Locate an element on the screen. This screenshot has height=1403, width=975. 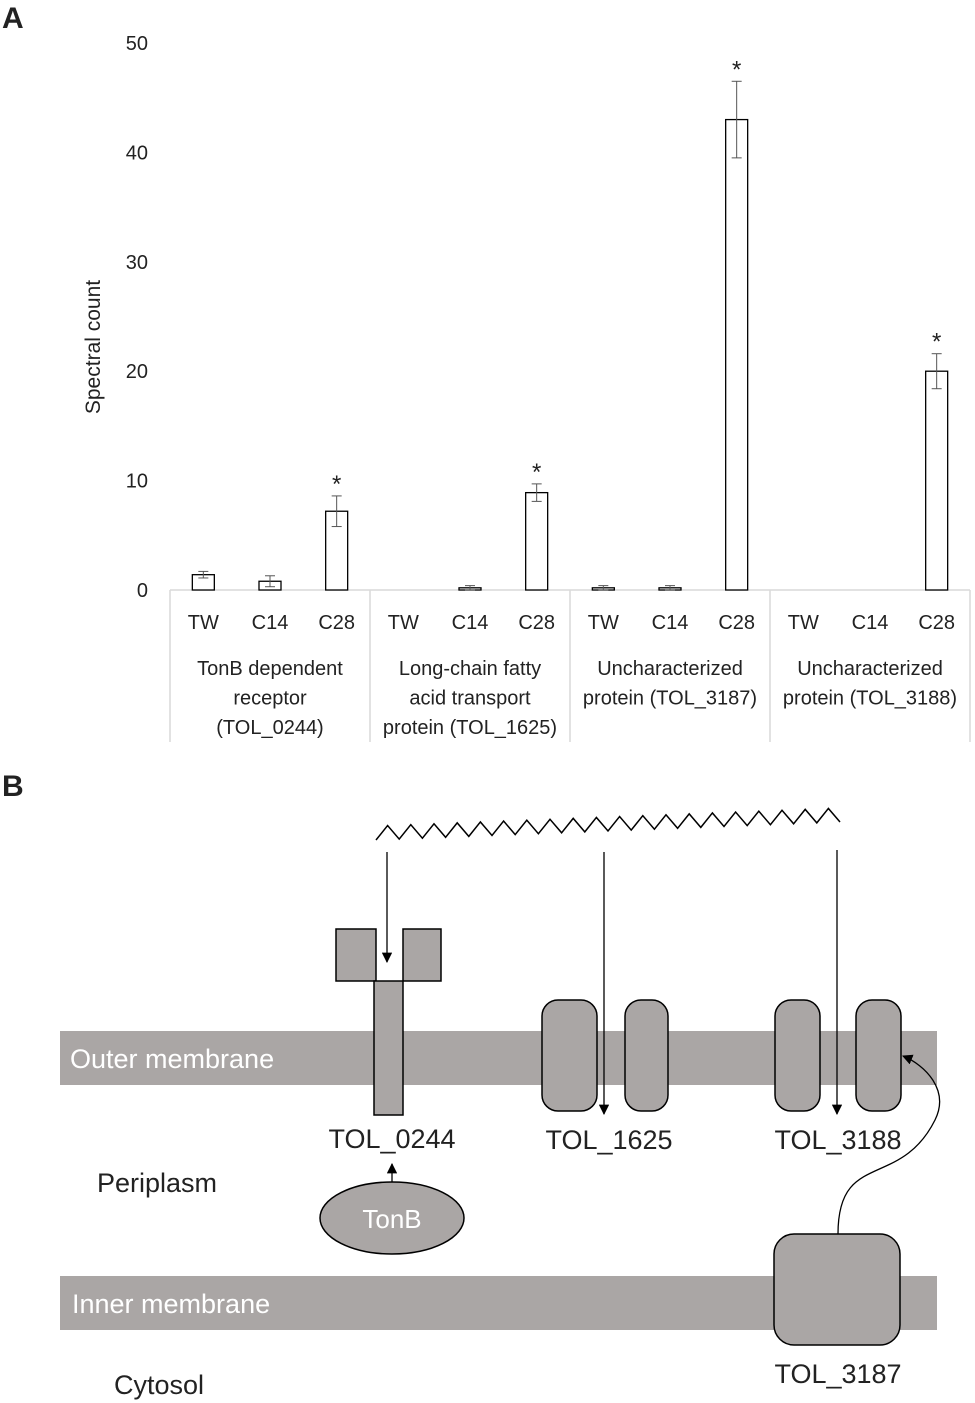
y-tick-label: 50 is located at coordinates (137, 44).